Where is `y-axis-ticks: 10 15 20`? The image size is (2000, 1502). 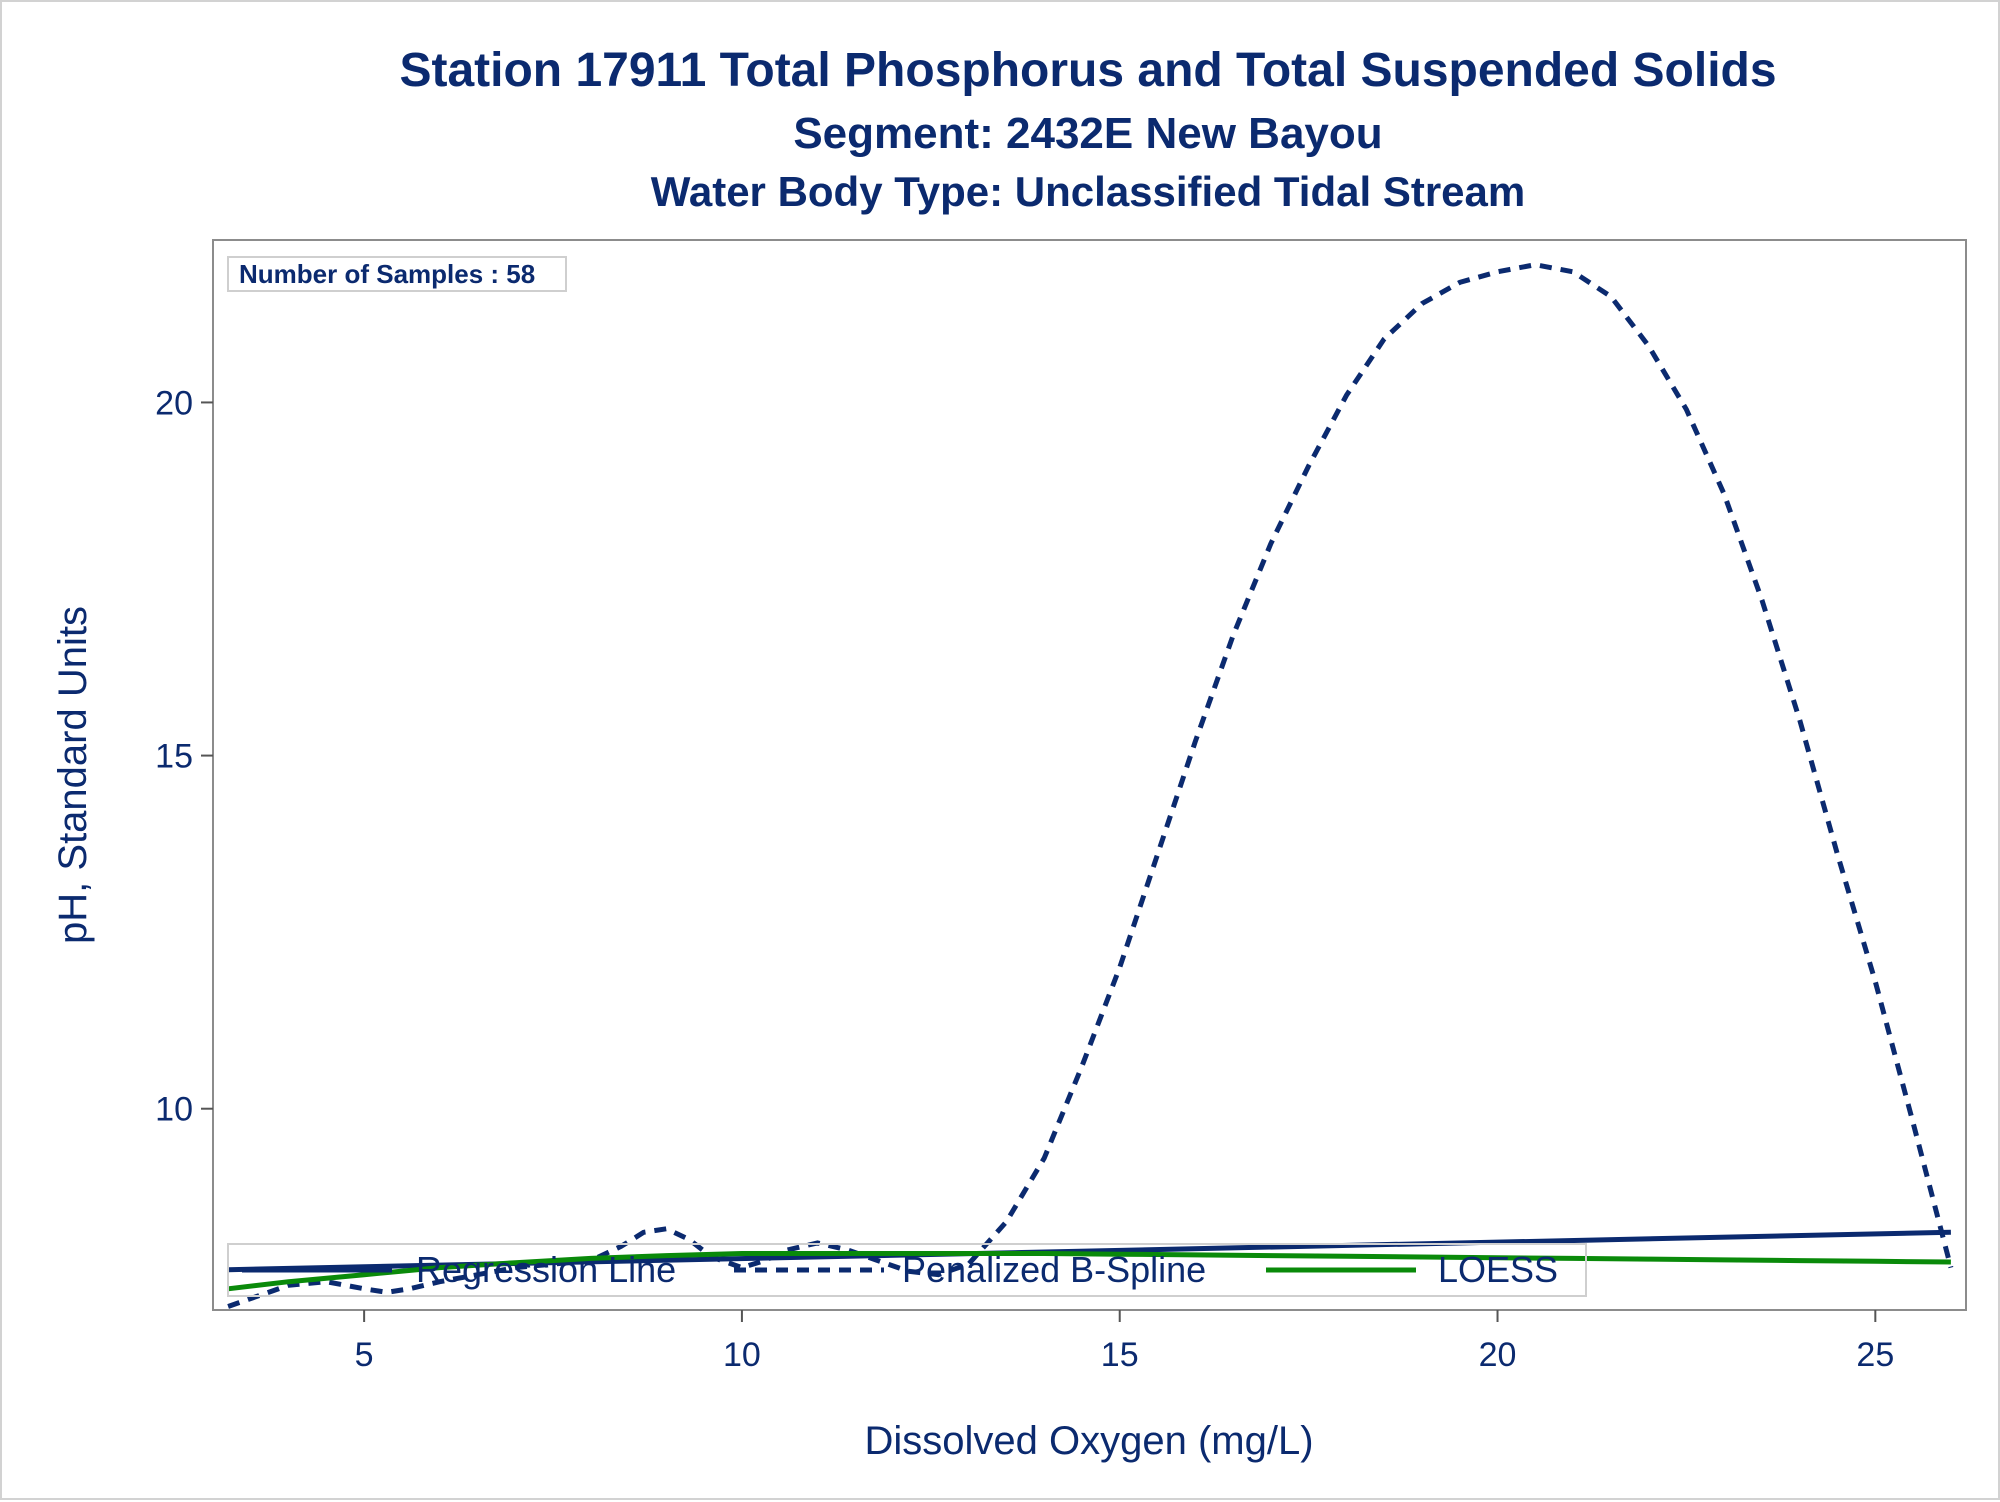 y-axis-ticks: 10 15 20 is located at coordinates (184, 756).